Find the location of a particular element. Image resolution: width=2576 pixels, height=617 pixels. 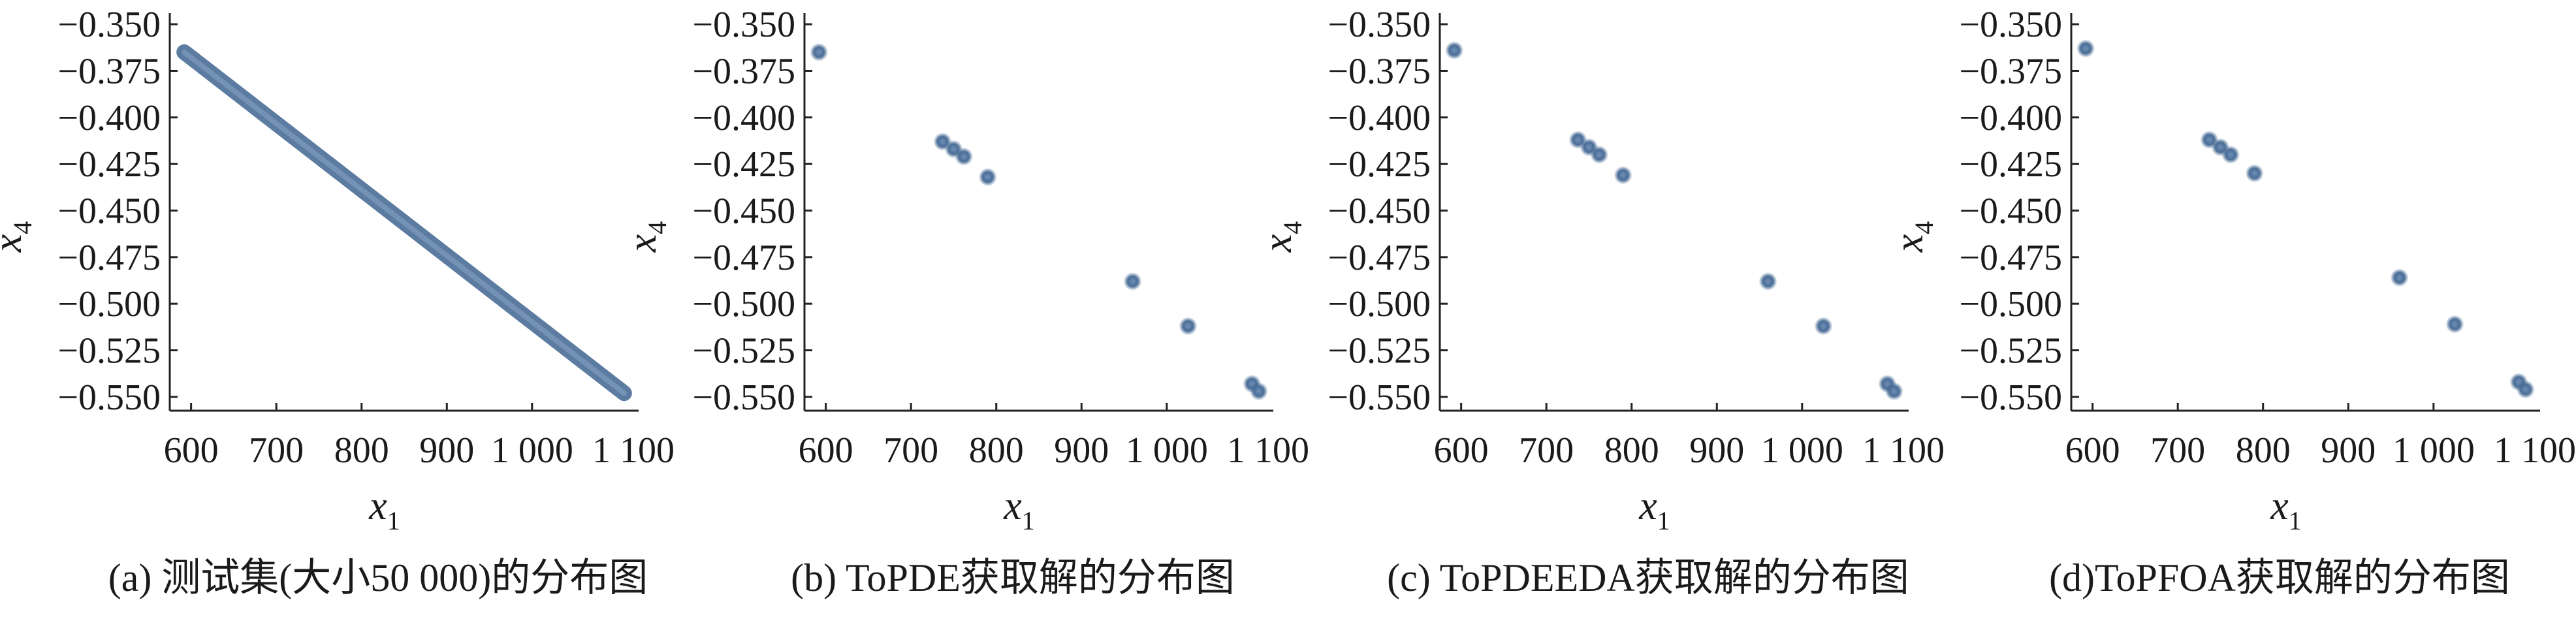

data-line-highlight is located at coordinates (405, 222).